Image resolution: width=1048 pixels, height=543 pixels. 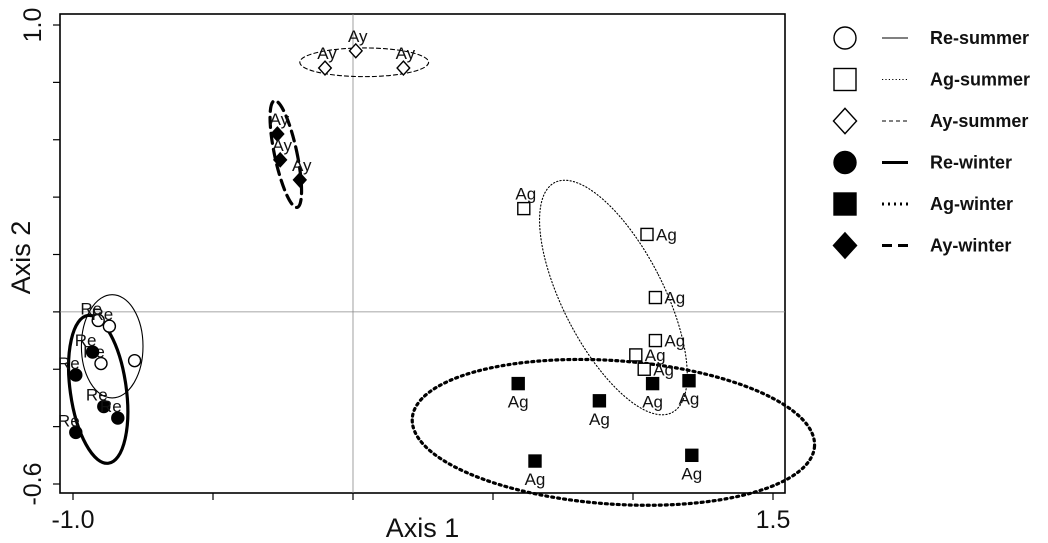 What do you see at coordinates (21, 258) in the screenshot?
I see `y-axis-title: Axis 2` at bounding box center [21, 258].